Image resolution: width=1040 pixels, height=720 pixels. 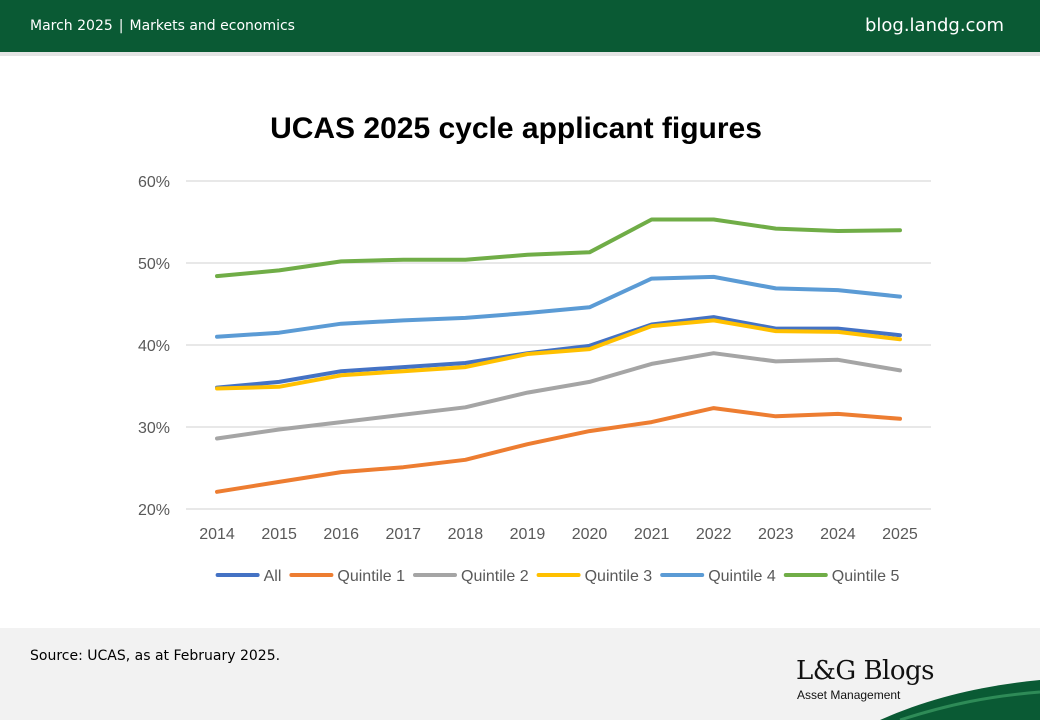 What do you see at coordinates (71, 26) in the screenshot?
I see `header-date: March 2025` at bounding box center [71, 26].